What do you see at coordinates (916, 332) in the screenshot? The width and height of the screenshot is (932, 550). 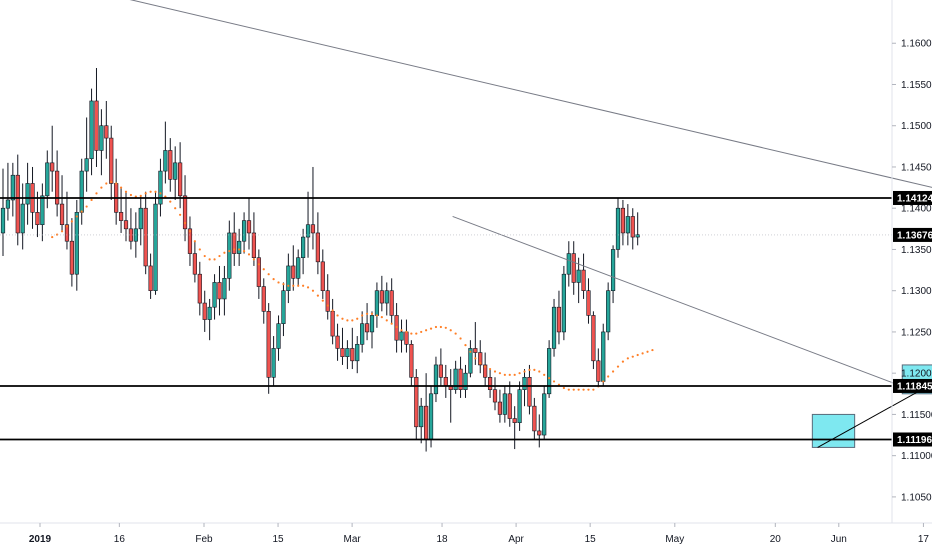 I see `price-tick-label: 1.12500` at bounding box center [916, 332].